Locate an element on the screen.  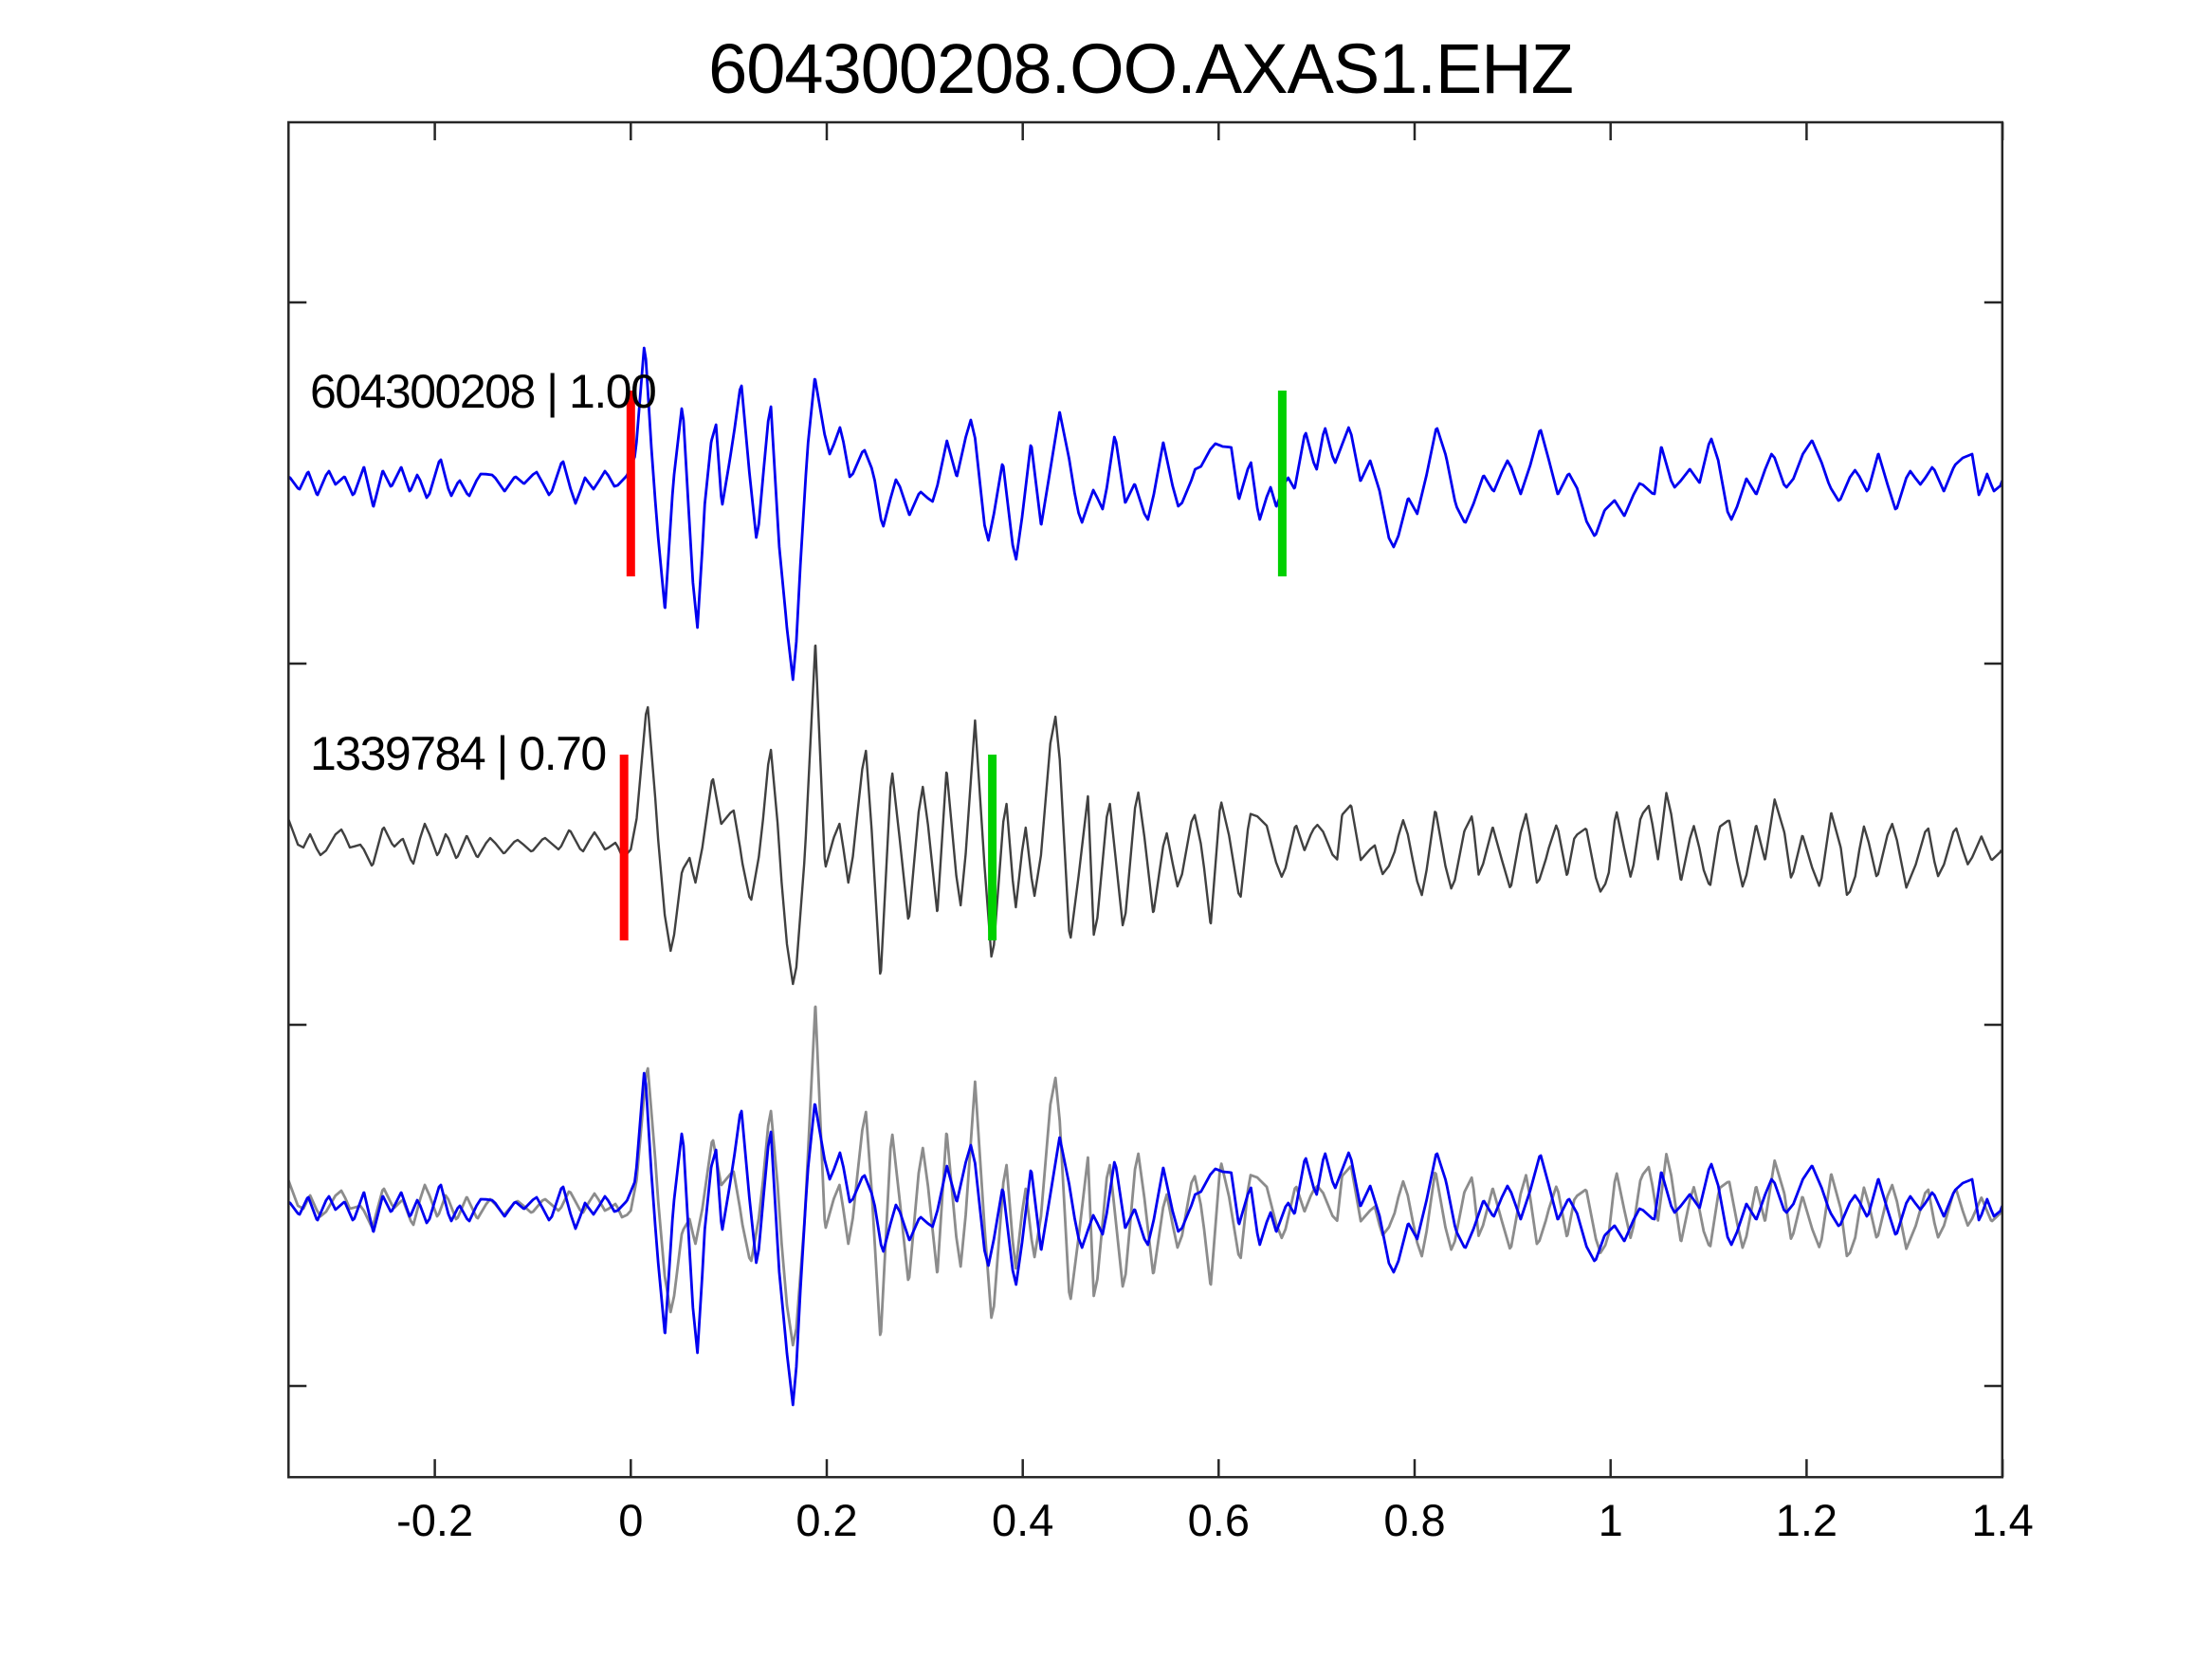
svg-text: 1 is located at coordinates (1611, 1520).